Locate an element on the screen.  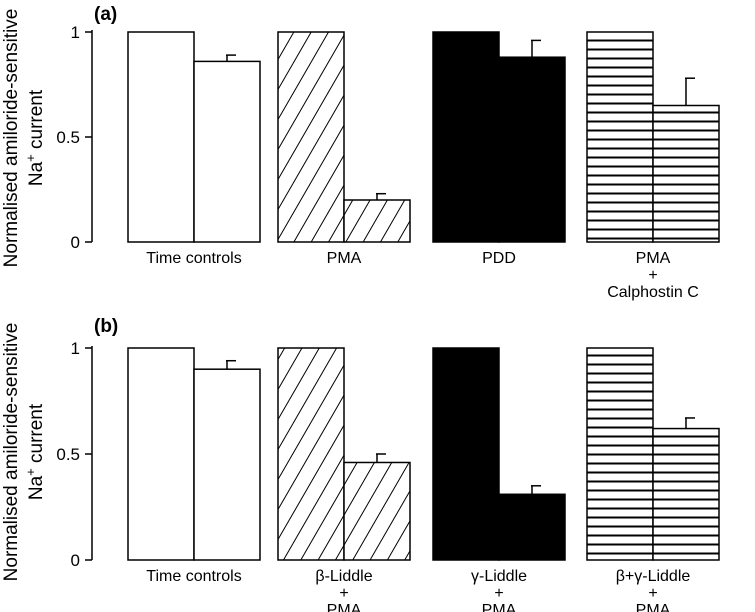
panel-b-ylabel-sup: + is located at coordinates (30, 472).